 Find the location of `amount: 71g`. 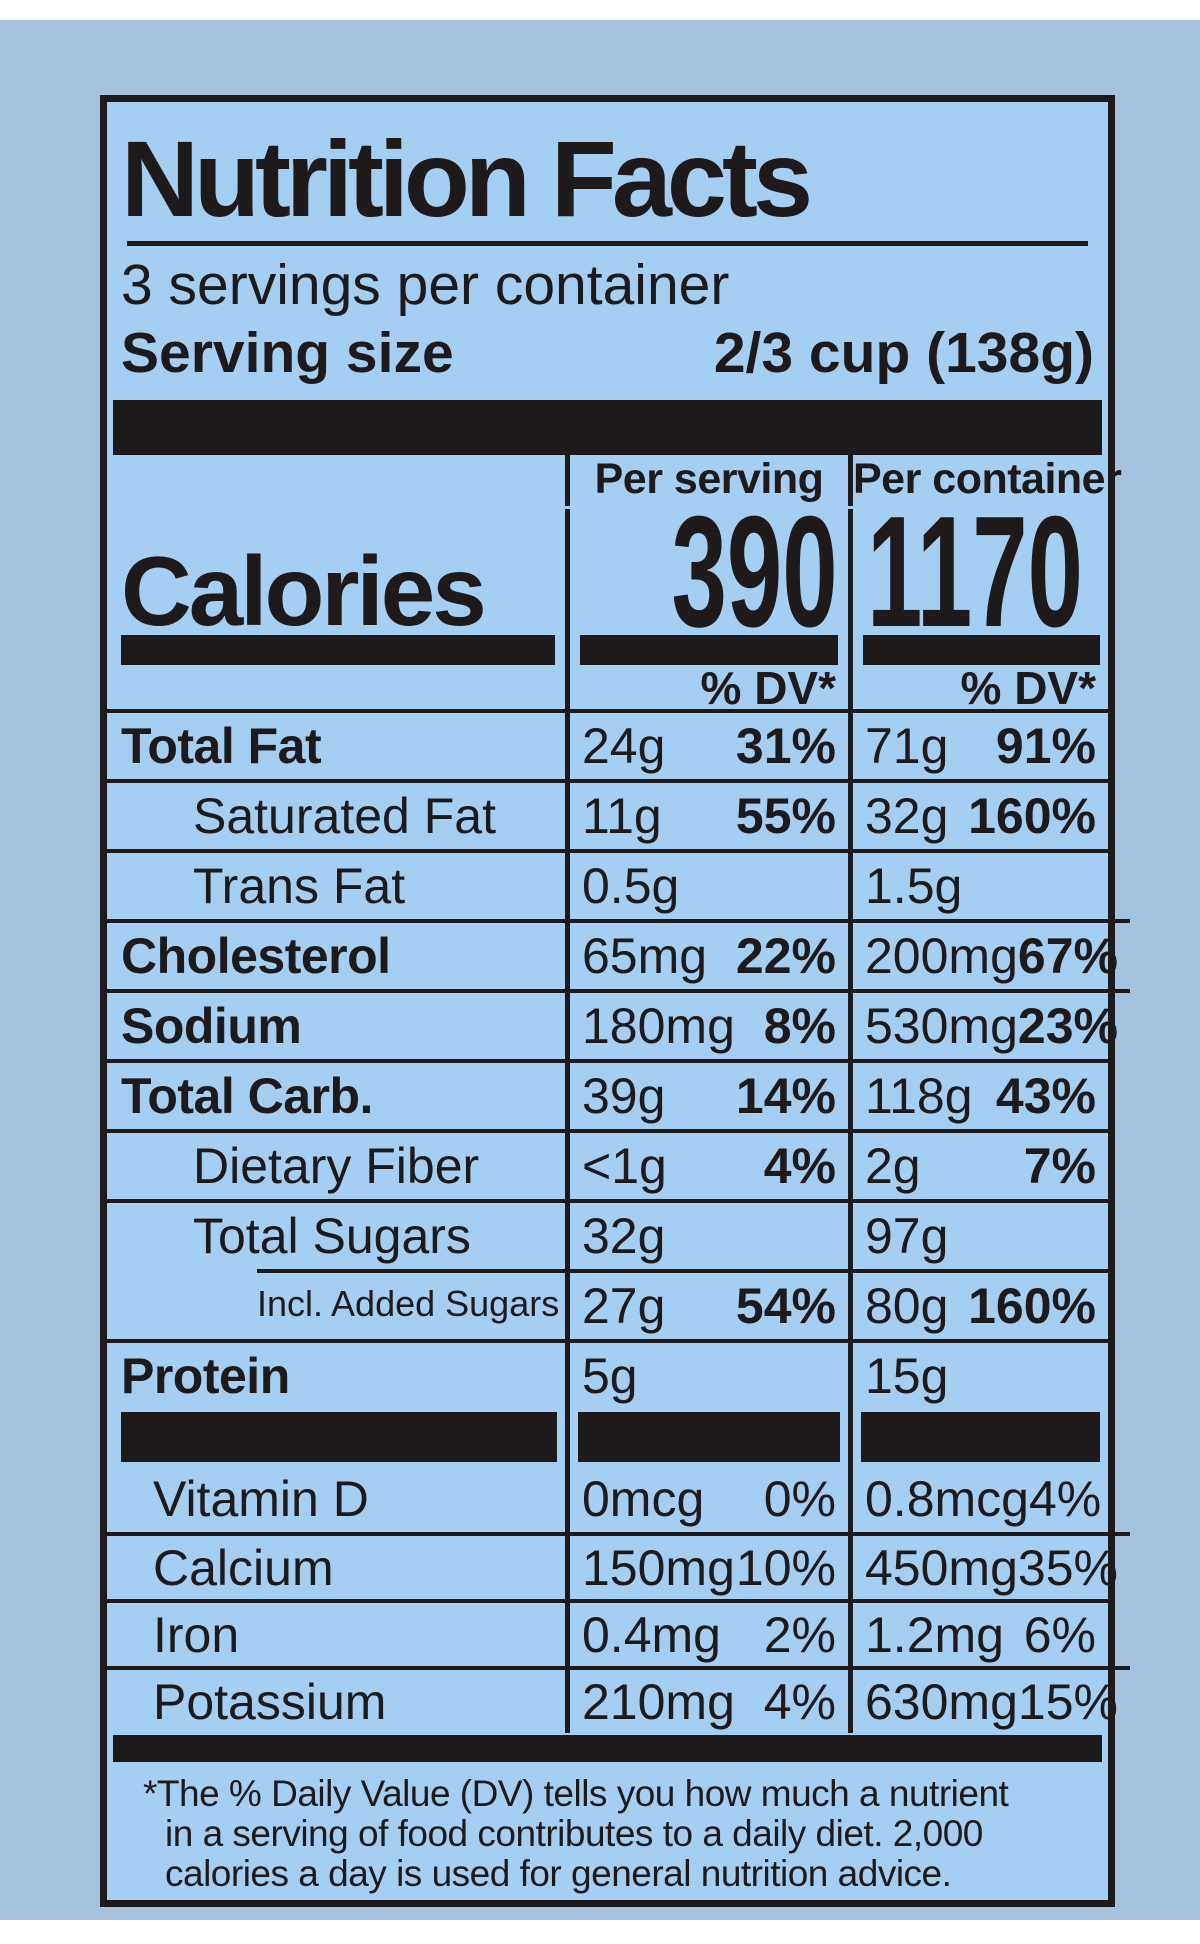

amount: 71g is located at coordinates (907, 746).